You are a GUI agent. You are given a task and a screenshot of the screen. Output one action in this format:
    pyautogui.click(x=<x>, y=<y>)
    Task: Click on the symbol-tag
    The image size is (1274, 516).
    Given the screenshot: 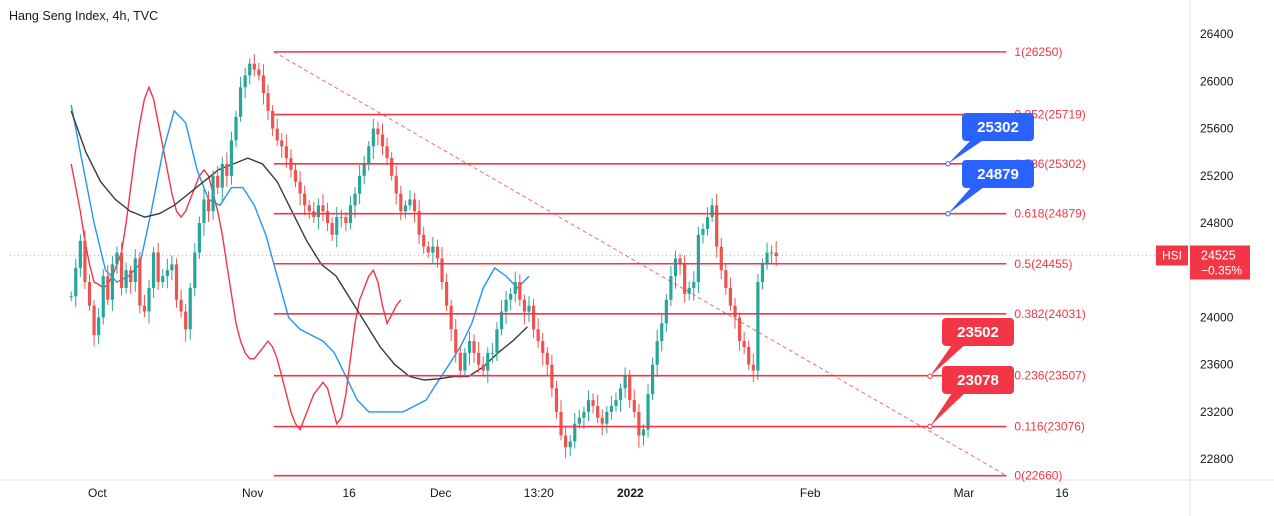 What is the action you would take?
    pyautogui.click(x=1172, y=255)
    